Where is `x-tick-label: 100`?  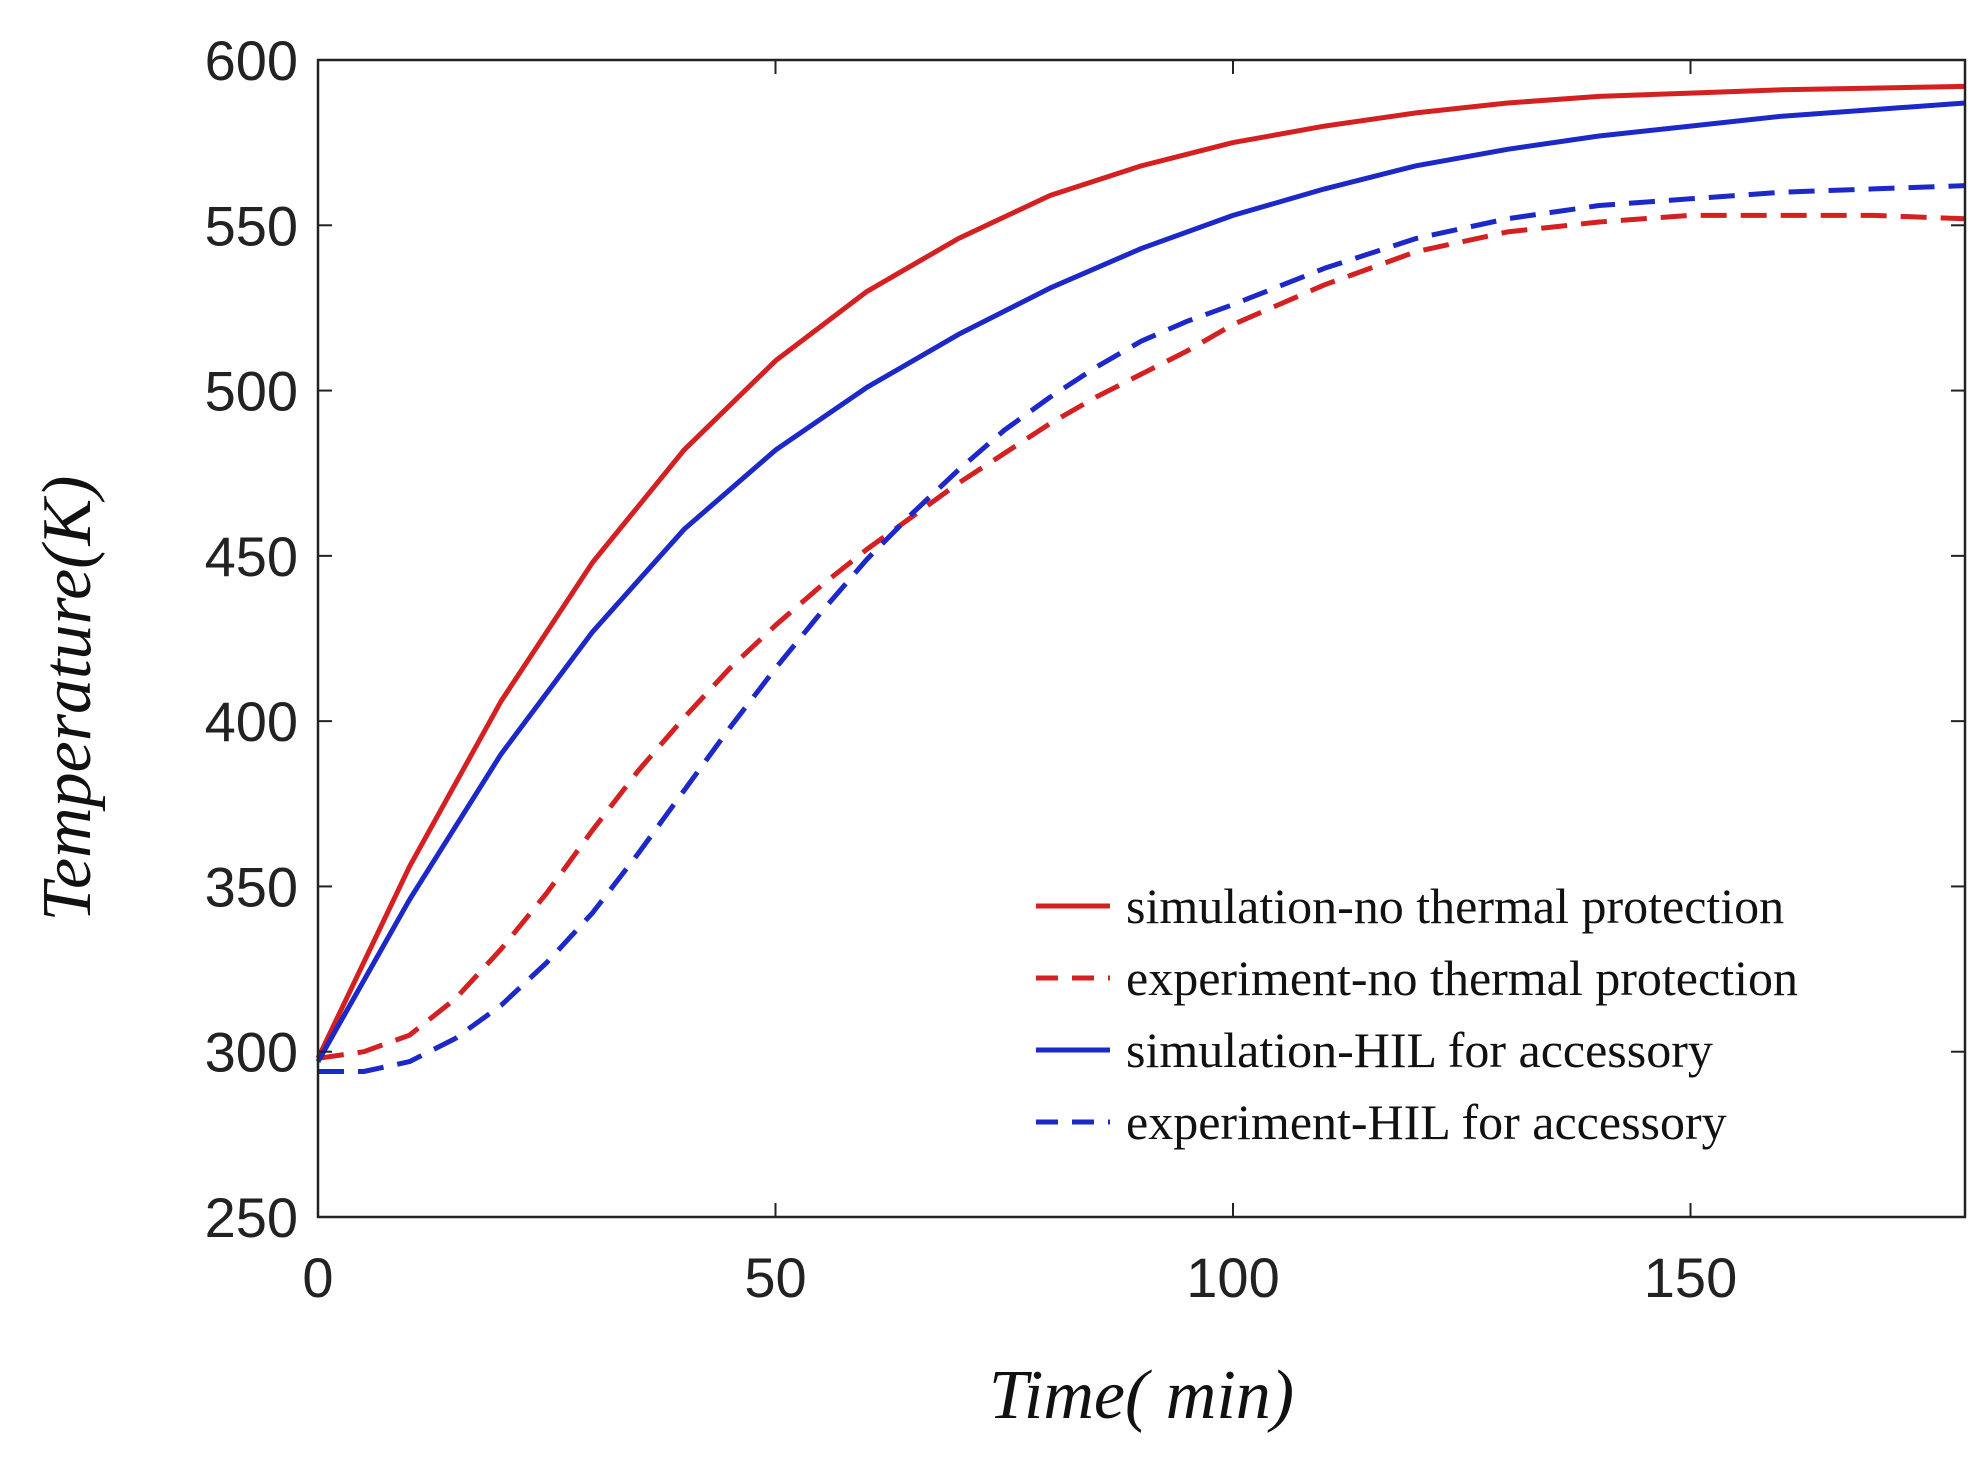 x-tick-label: 100 is located at coordinates (1232, 1277).